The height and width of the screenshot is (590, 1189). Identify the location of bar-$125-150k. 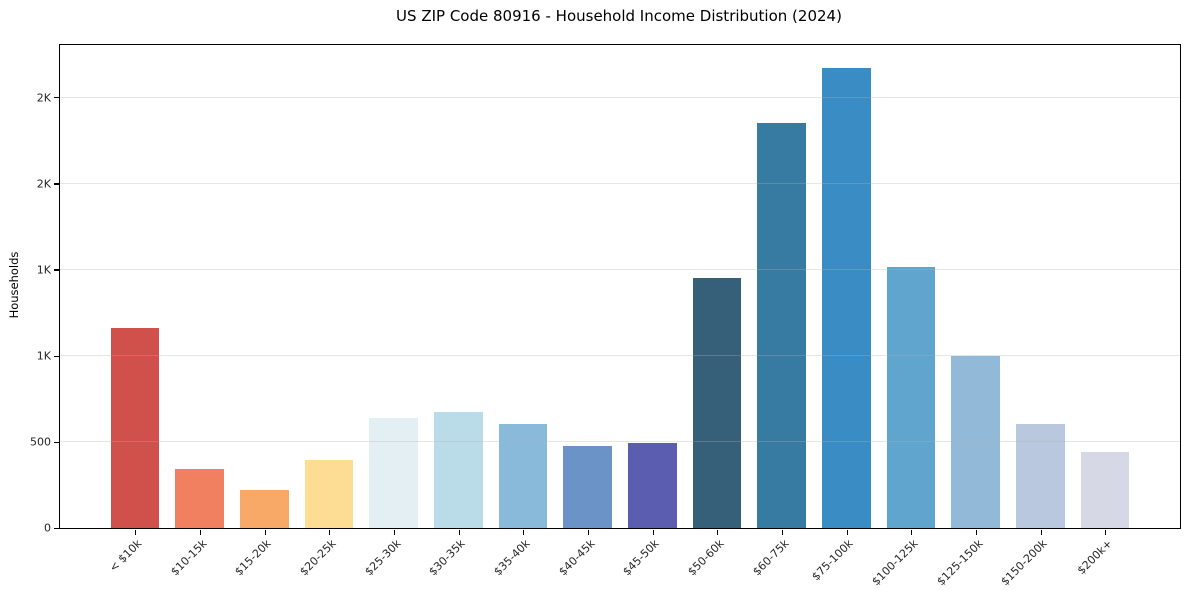
(975, 441).